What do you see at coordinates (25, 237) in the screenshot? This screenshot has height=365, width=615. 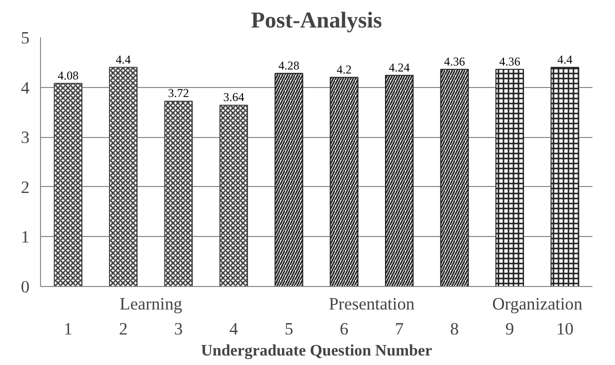 I see `y-tick-label: 1` at bounding box center [25, 237].